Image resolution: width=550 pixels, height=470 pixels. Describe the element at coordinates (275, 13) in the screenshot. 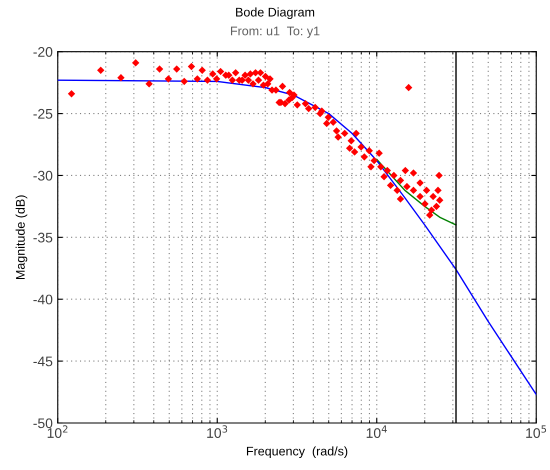

I see `chart-title: Bode Diagram` at that location.